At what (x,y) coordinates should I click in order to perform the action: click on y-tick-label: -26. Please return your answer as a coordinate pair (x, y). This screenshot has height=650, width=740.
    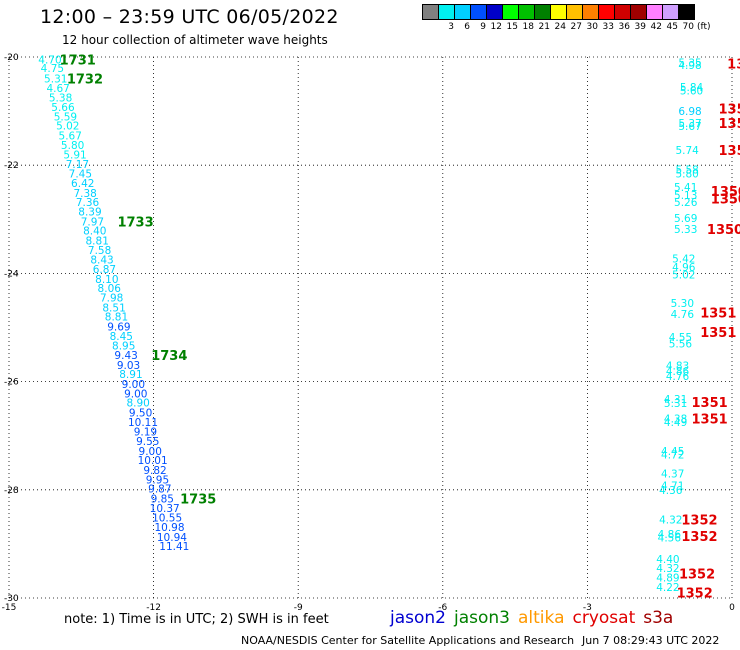
    Looking at the image, I should click on (11, 383).